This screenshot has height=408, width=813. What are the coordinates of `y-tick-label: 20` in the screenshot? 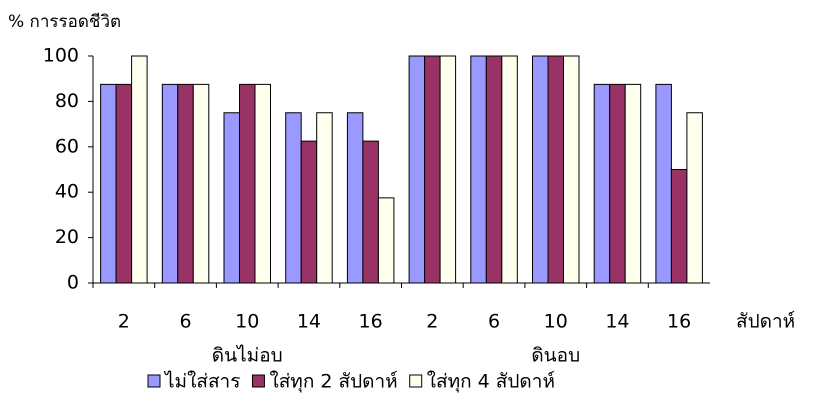 It's located at (67, 237).